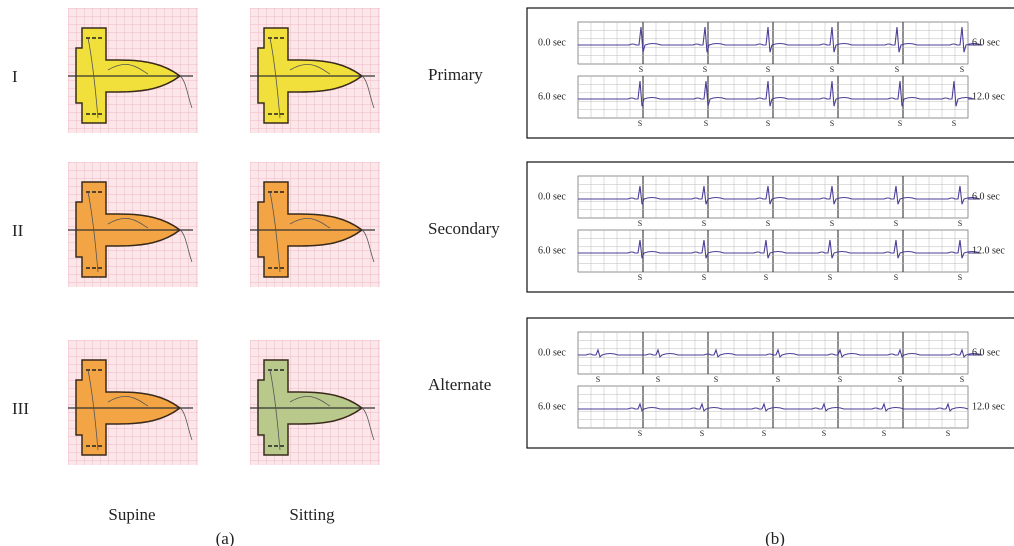 The width and height of the screenshot is (1014, 546). Describe the element at coordinates (455, 74) in the screenshot. I see `lead-label: Primary` at that location.